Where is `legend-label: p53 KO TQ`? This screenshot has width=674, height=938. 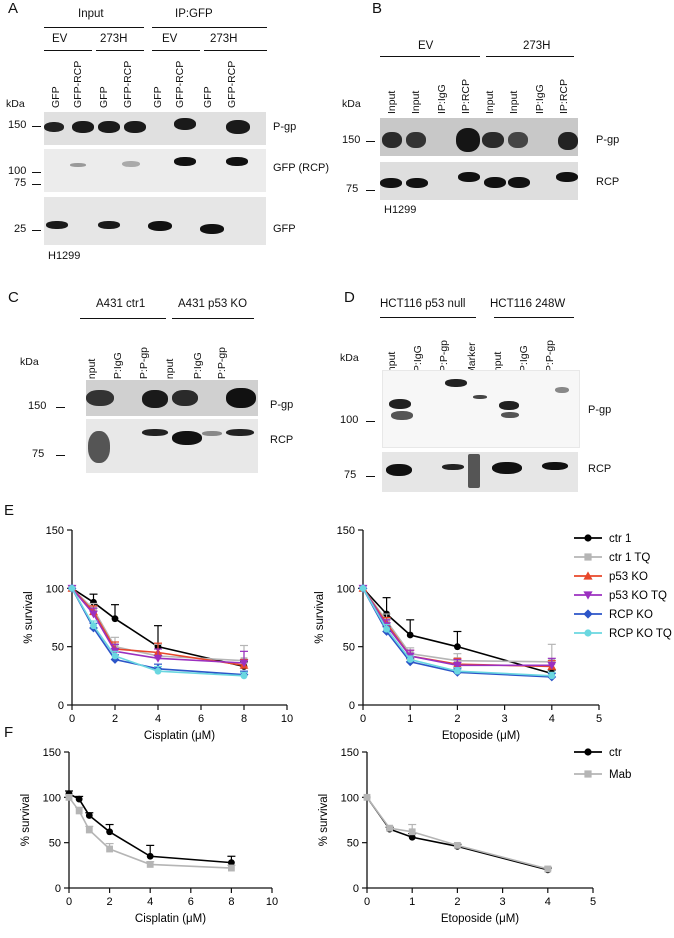
legend-label: p53 KO TQ is located at coordinates (638, 596).